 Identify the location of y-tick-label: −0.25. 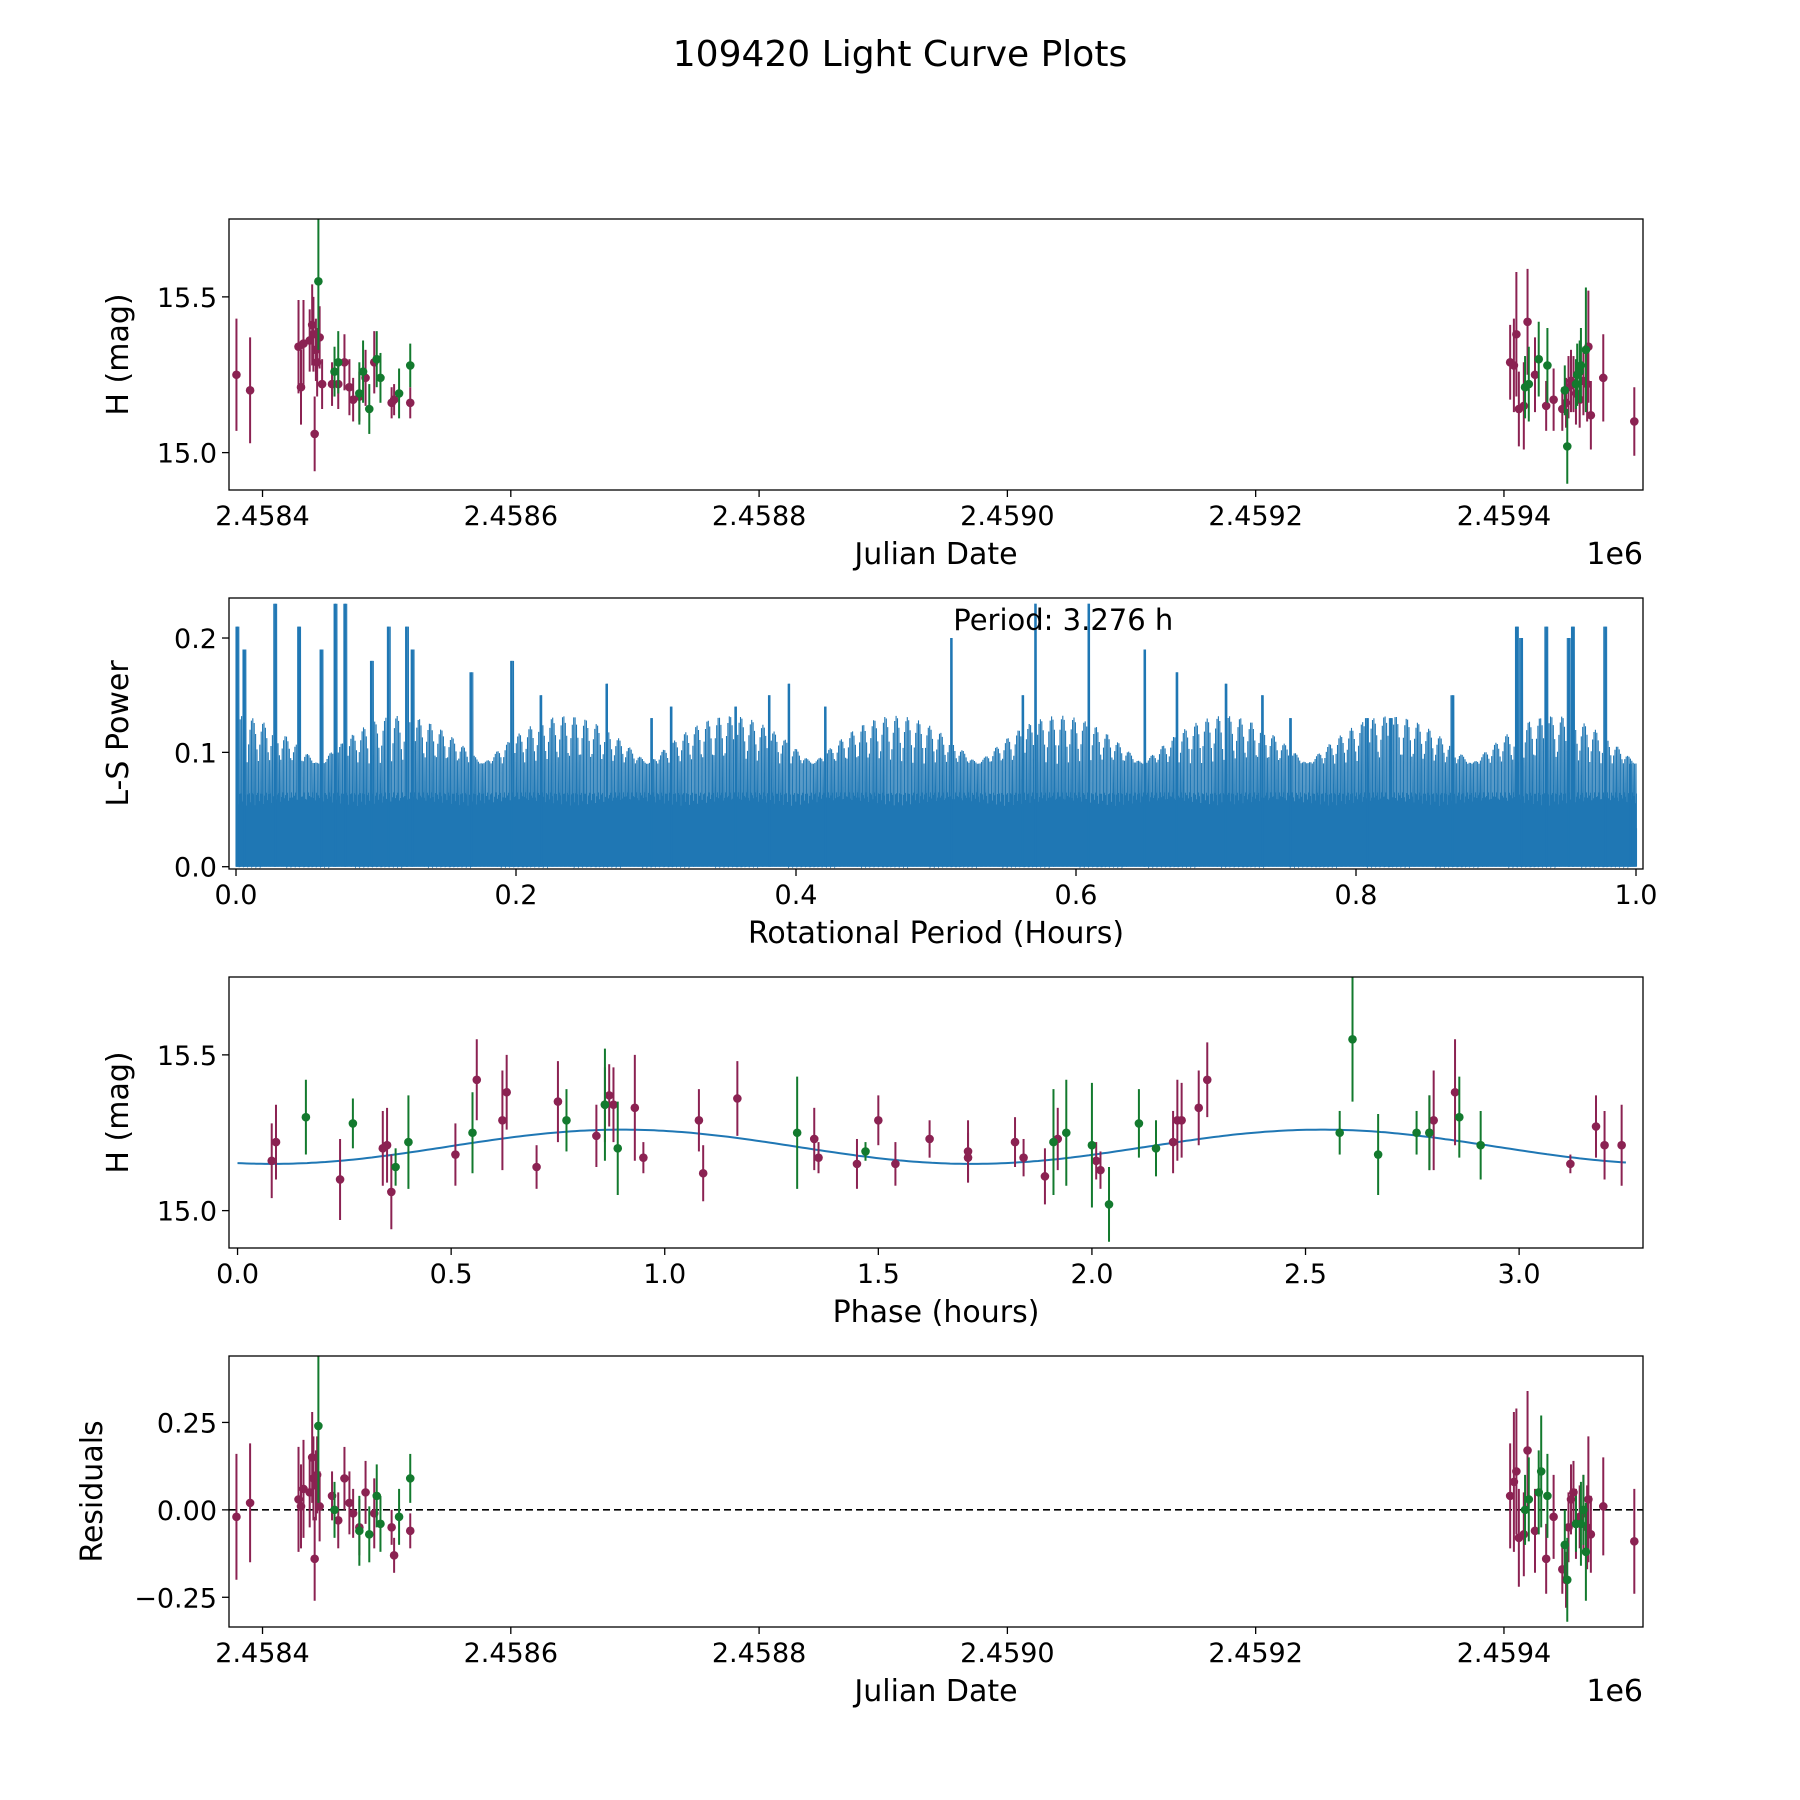
(175, 1598).